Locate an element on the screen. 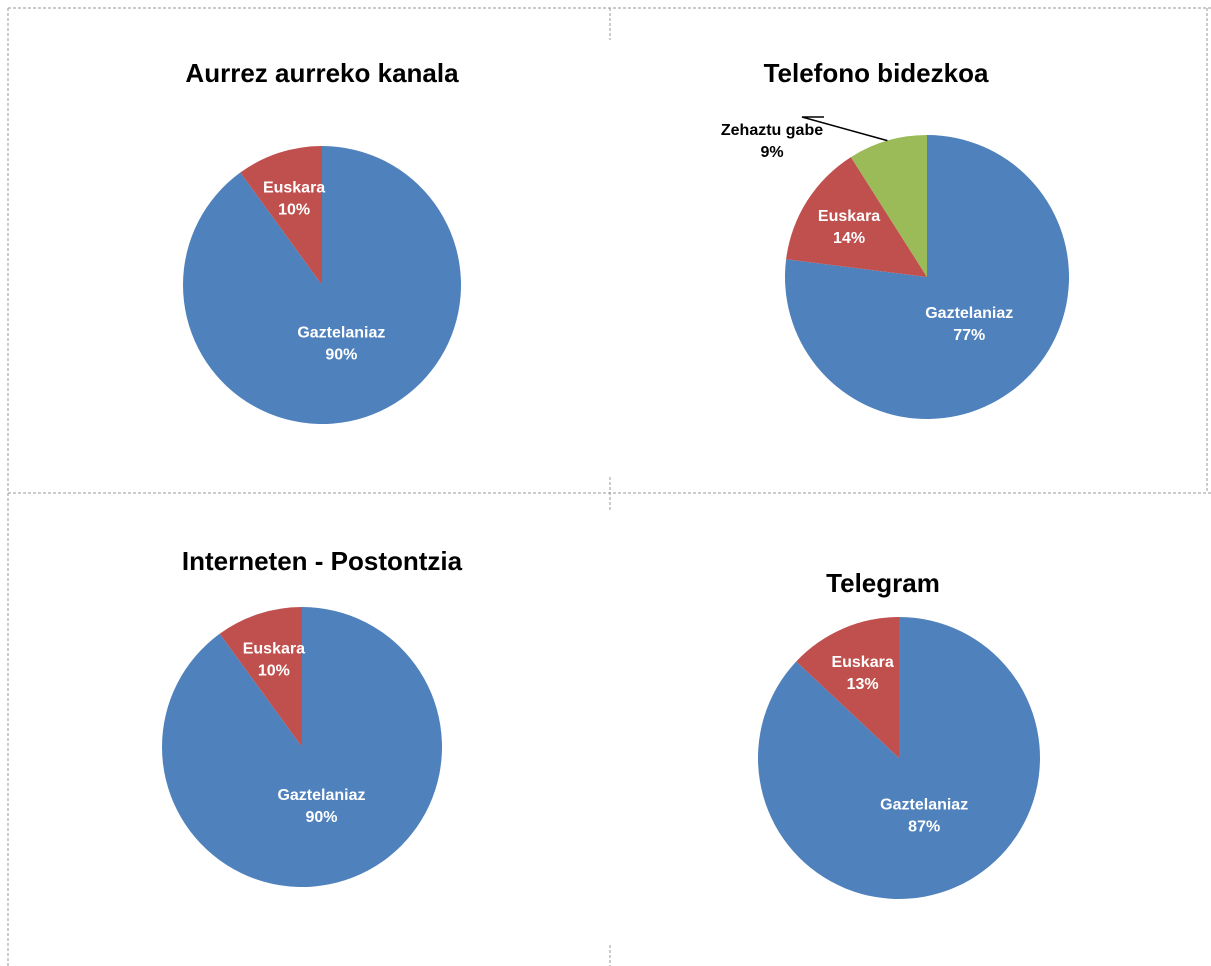 This screenshot has width=1211, height=966. slice-value-label: 13% is located at coordinates (863, 684).